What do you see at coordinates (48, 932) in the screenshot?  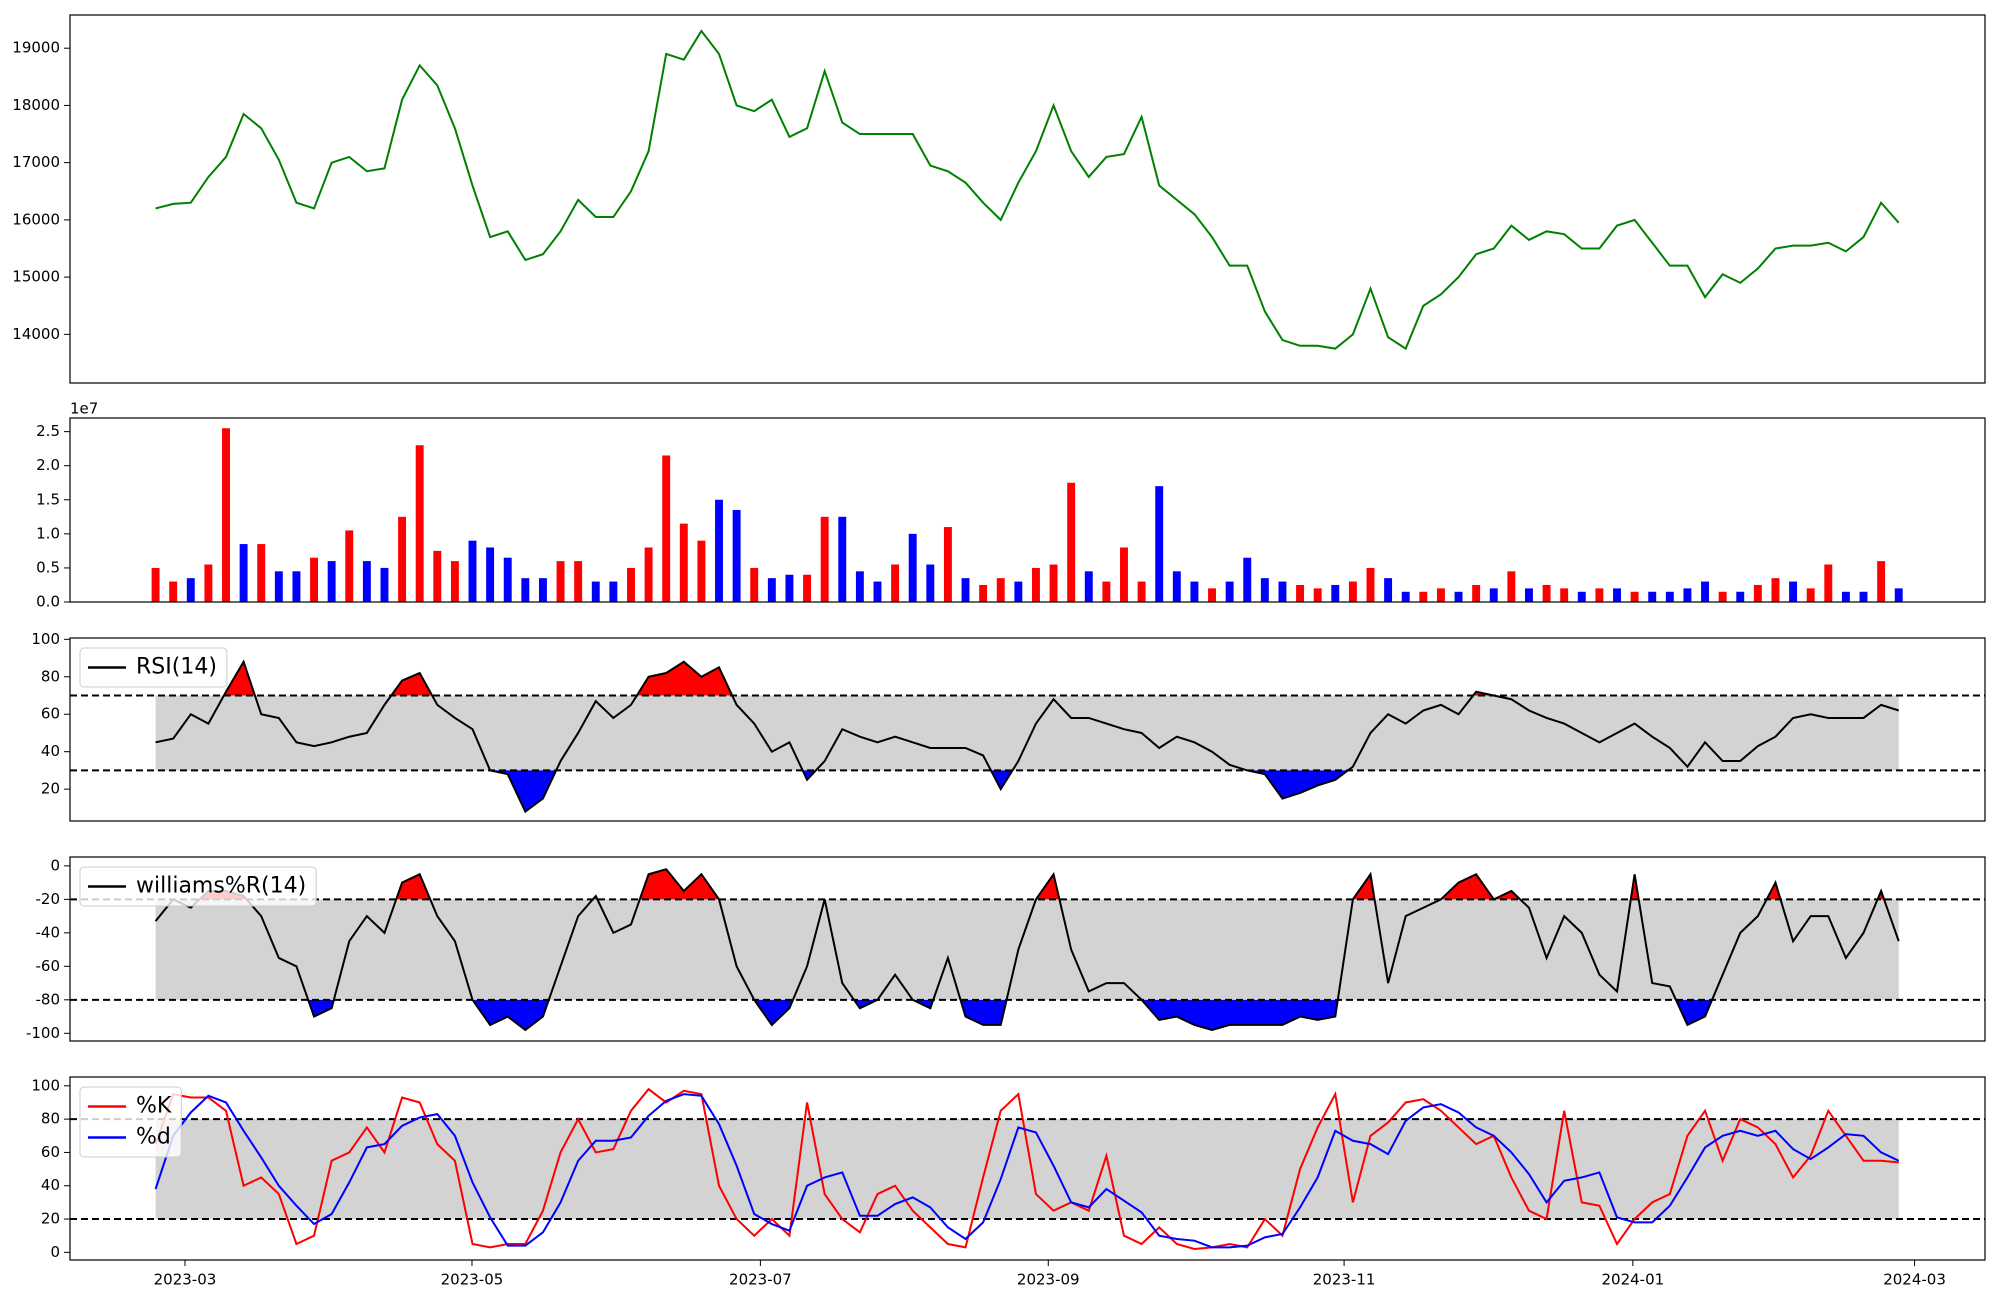 I see `y-tick-label: -40` at bounding box center [48, 932].